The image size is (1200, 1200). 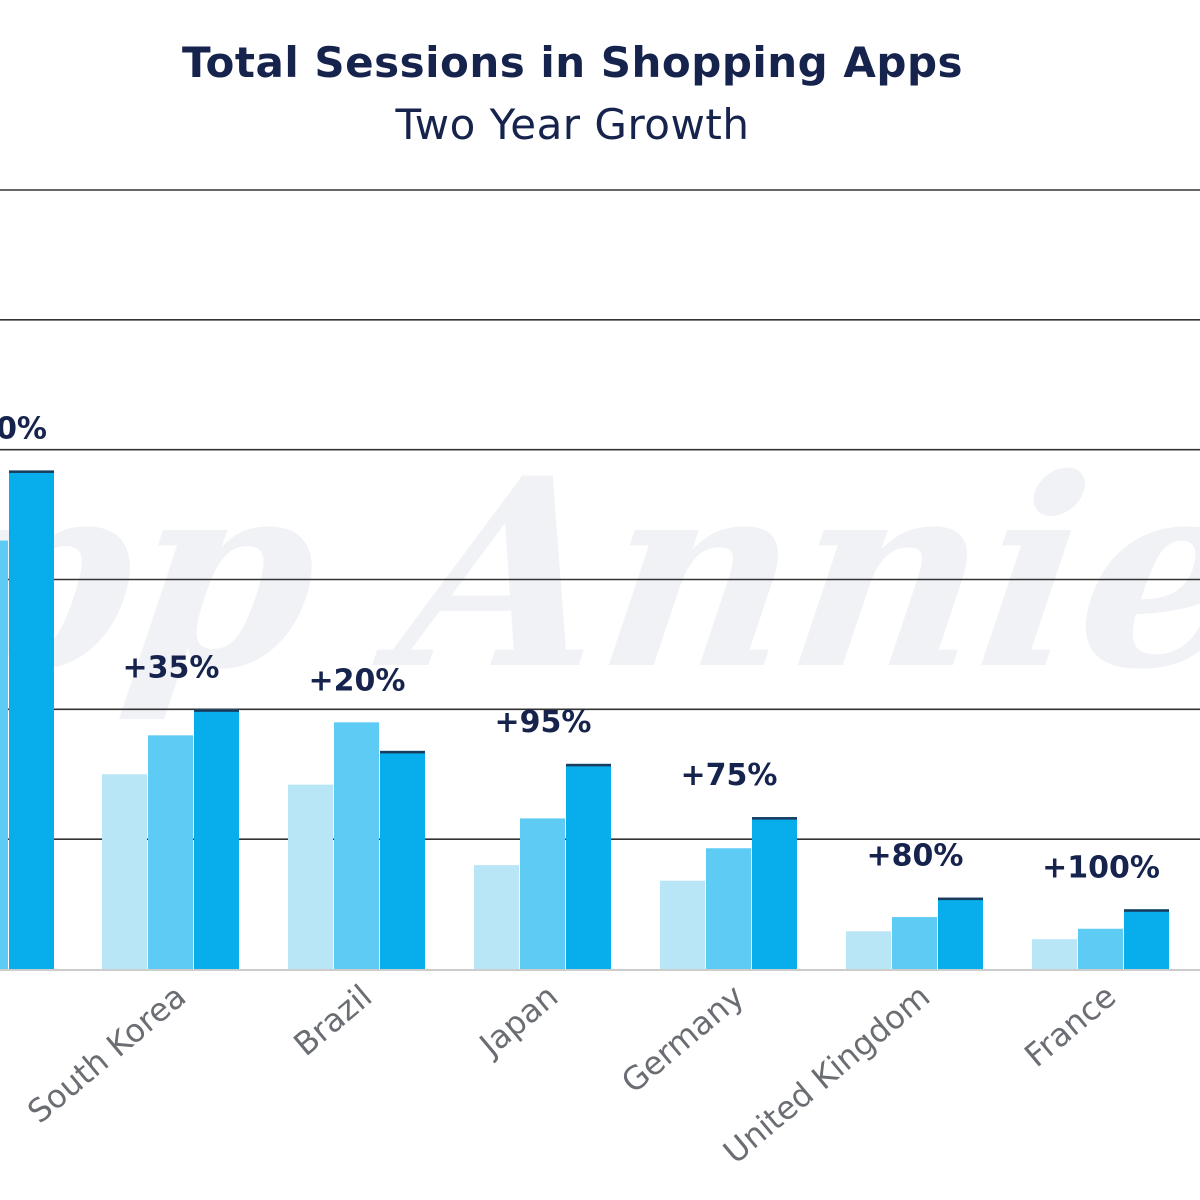 What do you see at coordinates (23, 428) in the screenshot?
I see `growth-label-0: 0%` at bounding box center [23, 428].